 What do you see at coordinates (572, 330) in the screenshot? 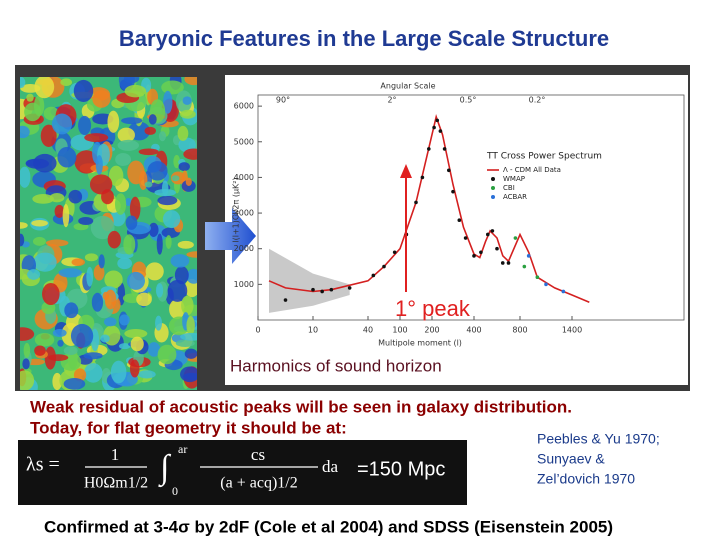
I see `x-tick-label: 1400` at bounding box center [572, 330].